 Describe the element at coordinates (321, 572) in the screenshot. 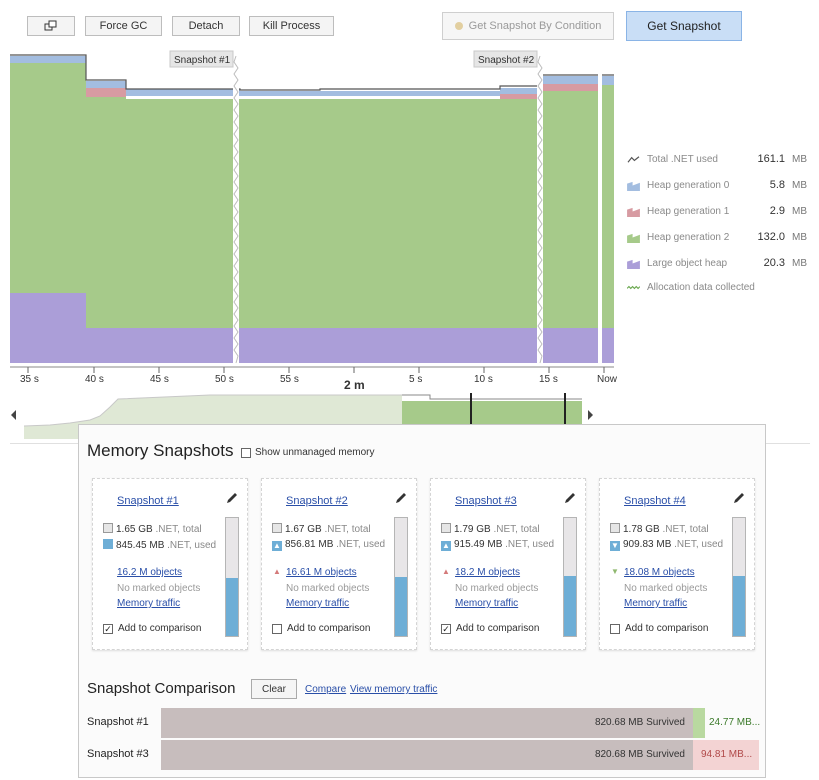

I see `objects-link: 16.61 M objects` at that location.